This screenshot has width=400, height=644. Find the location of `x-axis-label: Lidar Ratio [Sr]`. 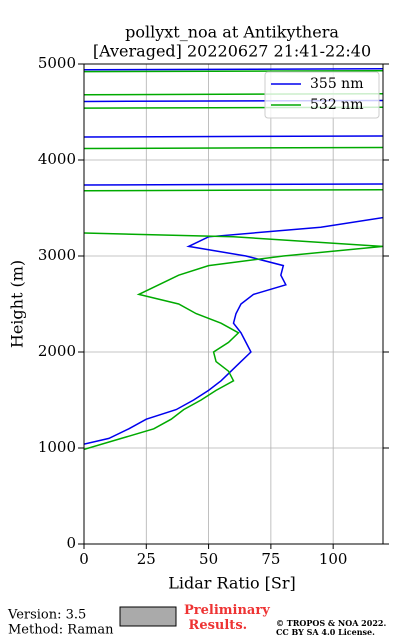

x-axis-label: Lidar Ratio [Sr] is located at coordinates (232, 583).